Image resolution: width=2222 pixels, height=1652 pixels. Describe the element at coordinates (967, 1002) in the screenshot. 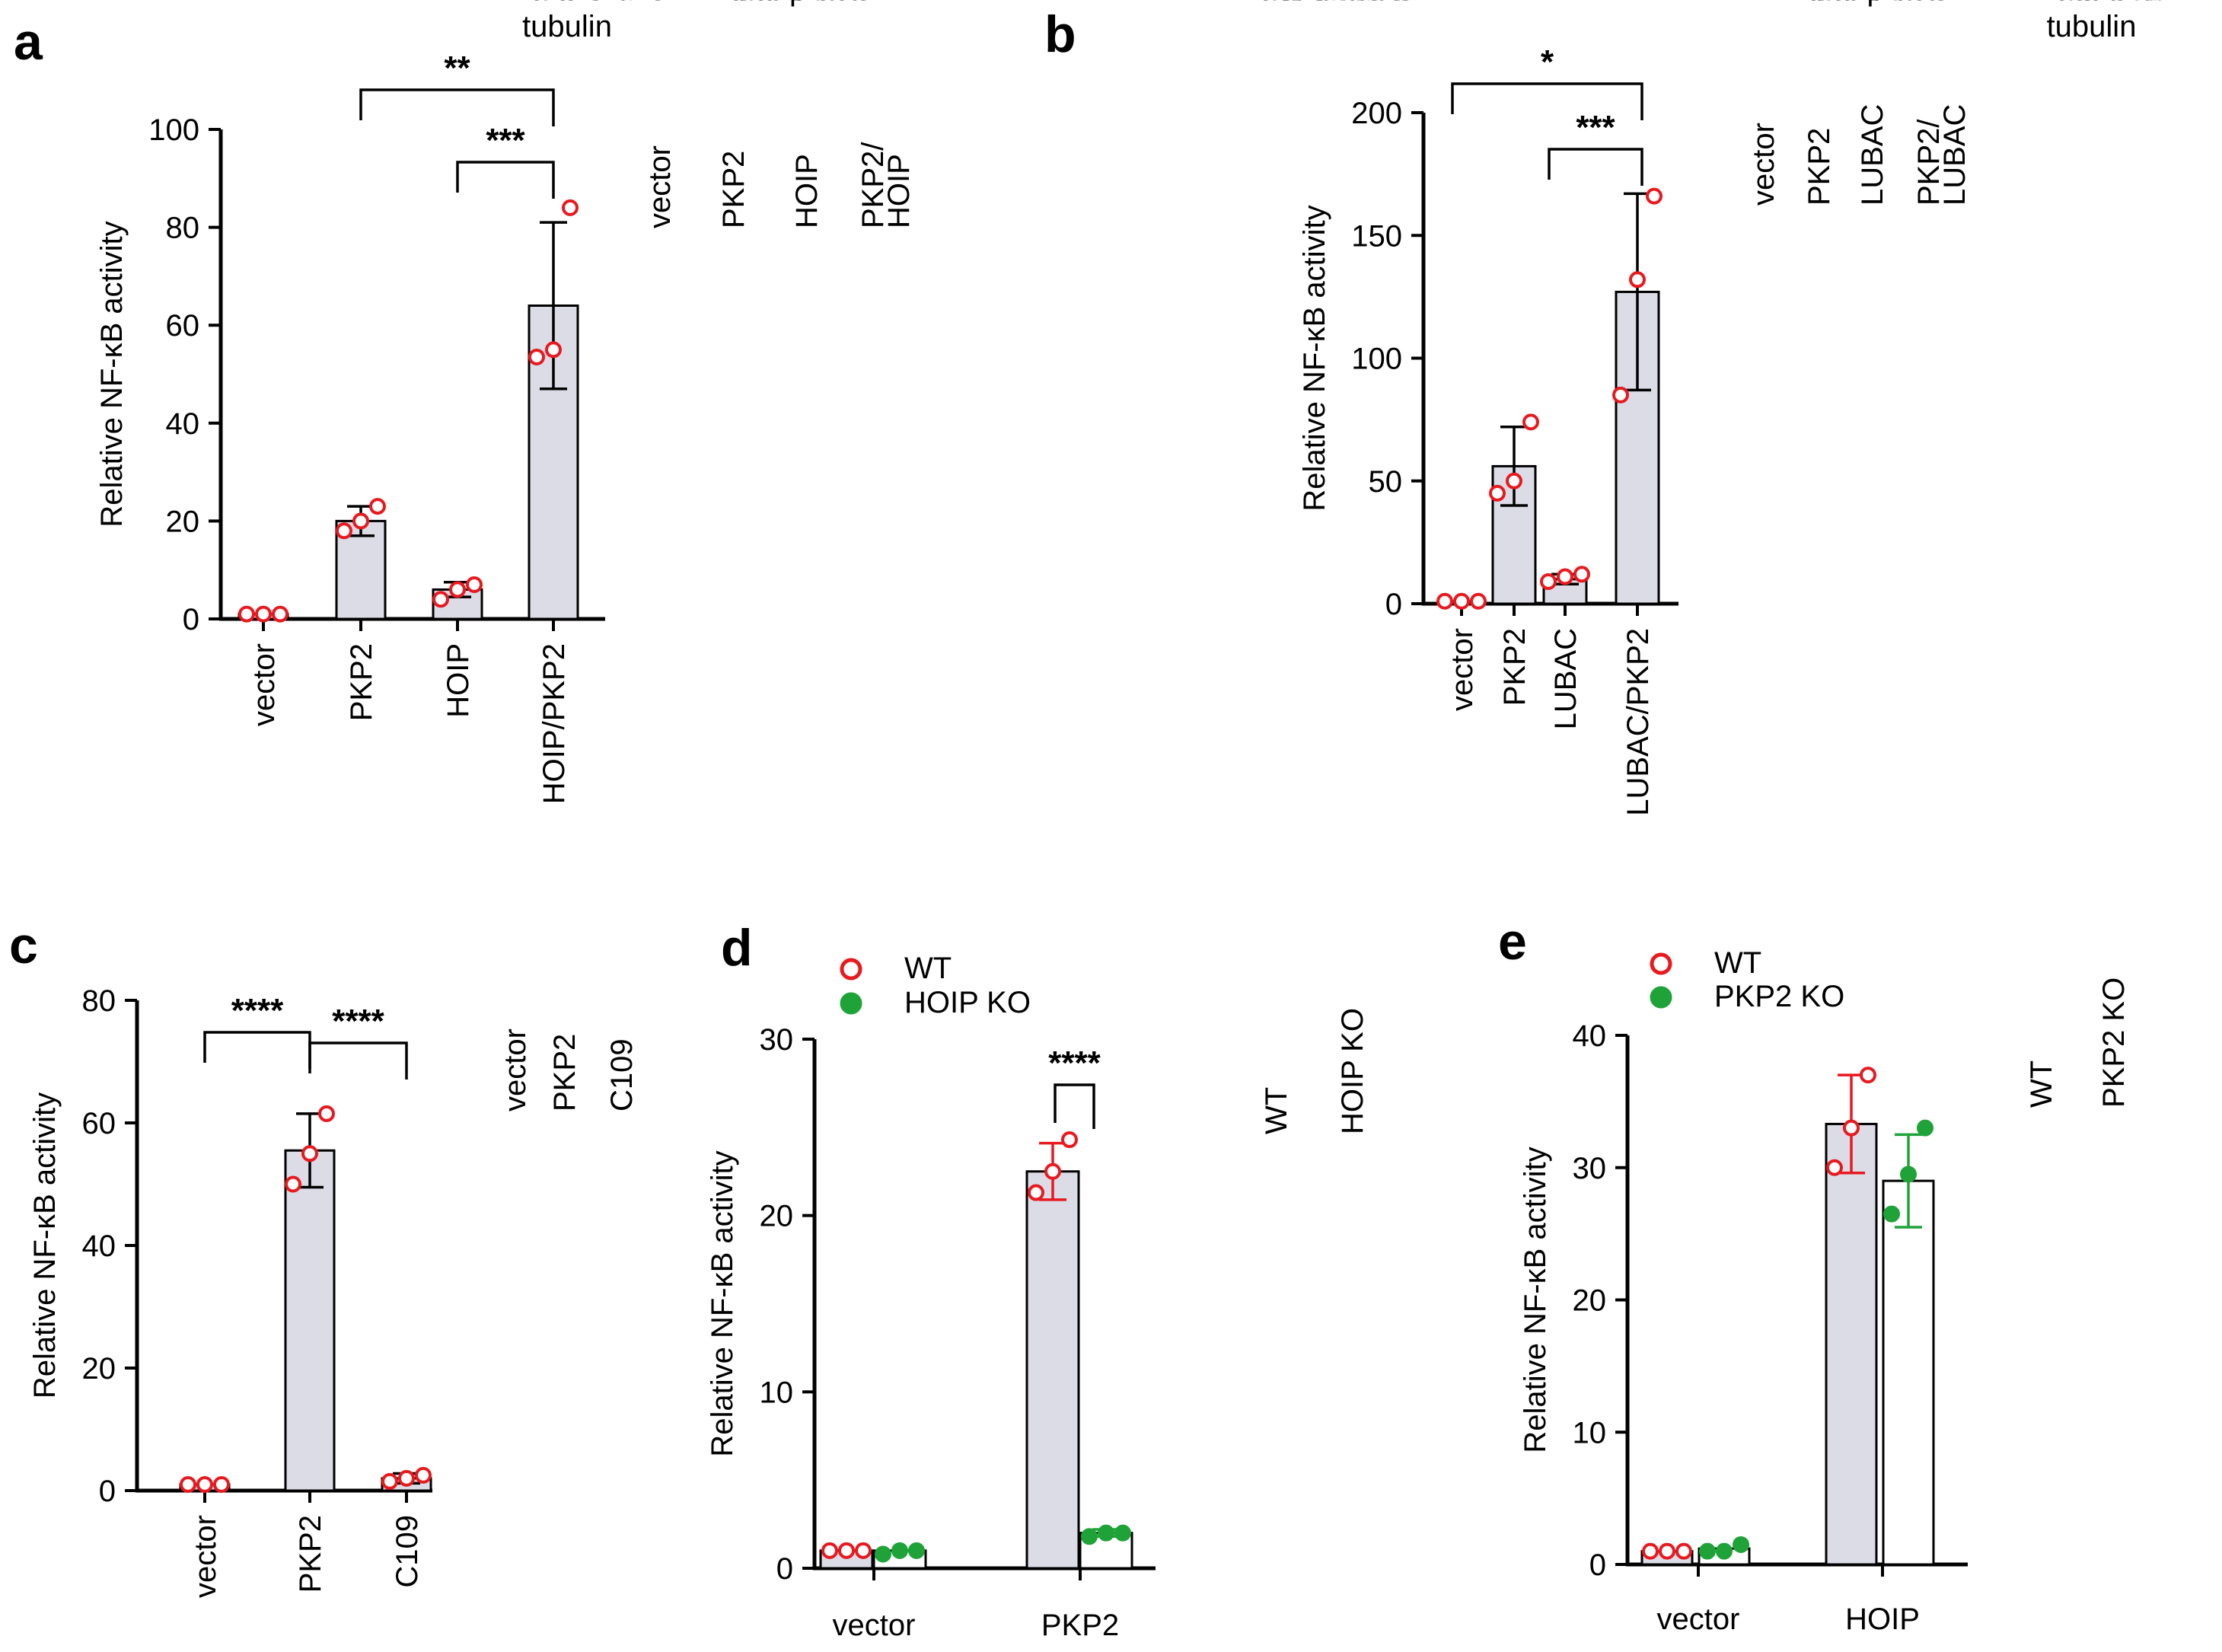

I see `legend-label: HOIP KO` at that location.